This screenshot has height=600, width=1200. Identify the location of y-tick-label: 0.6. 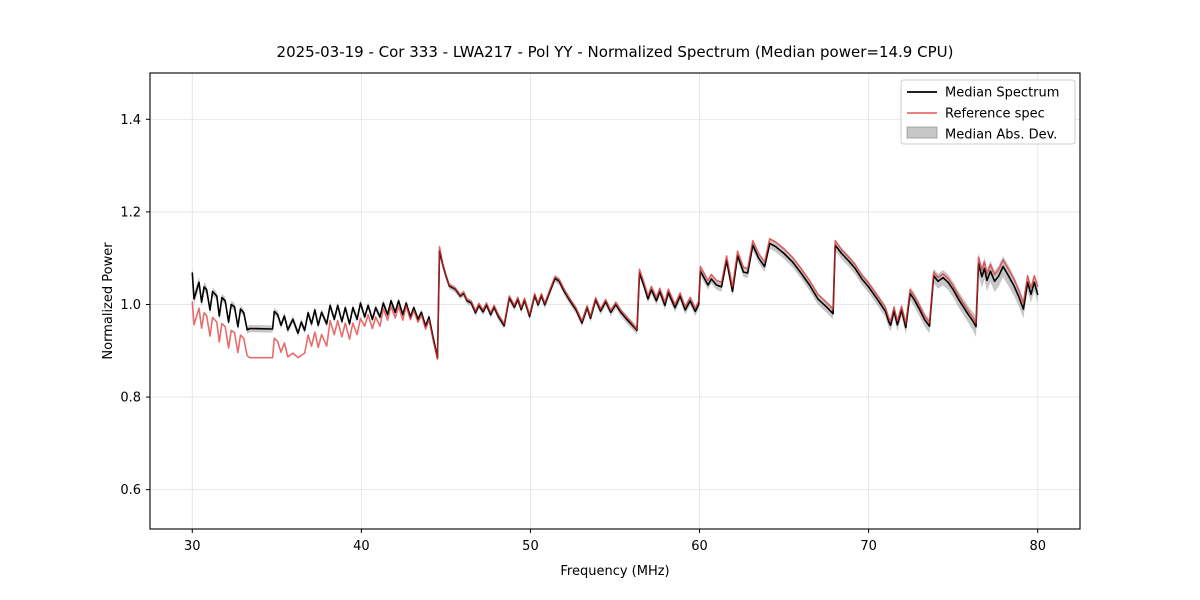
(130, 490).